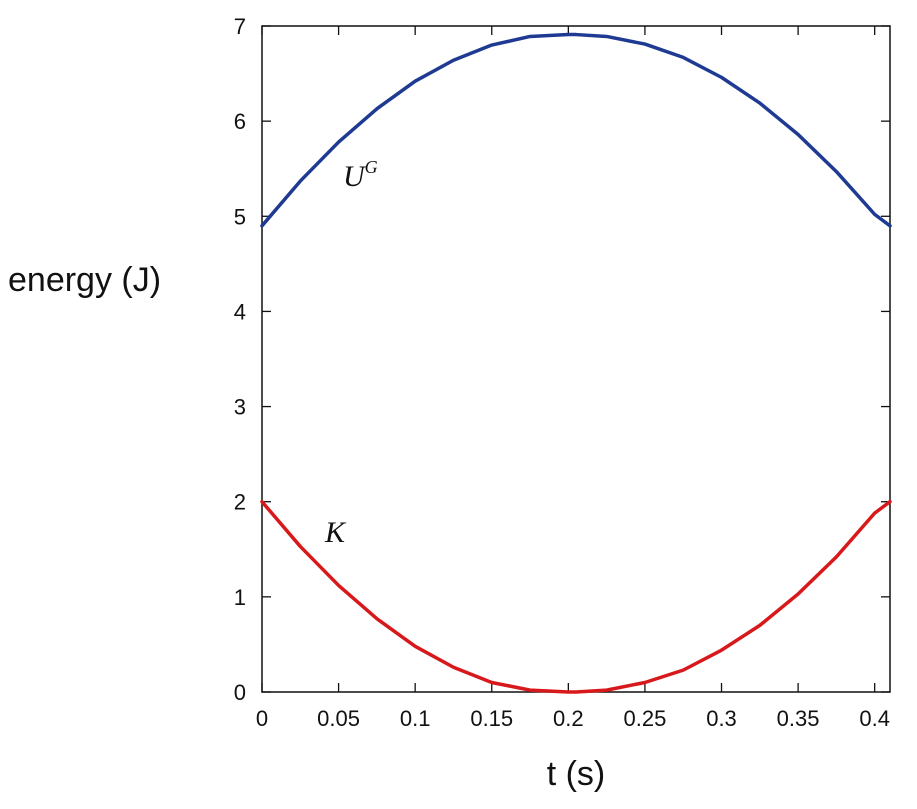 This screenshot has height=809, width=917. Describe the element at coordinates (240, 121) in the screenshot. I see `y-tick-label: 6` at that location.